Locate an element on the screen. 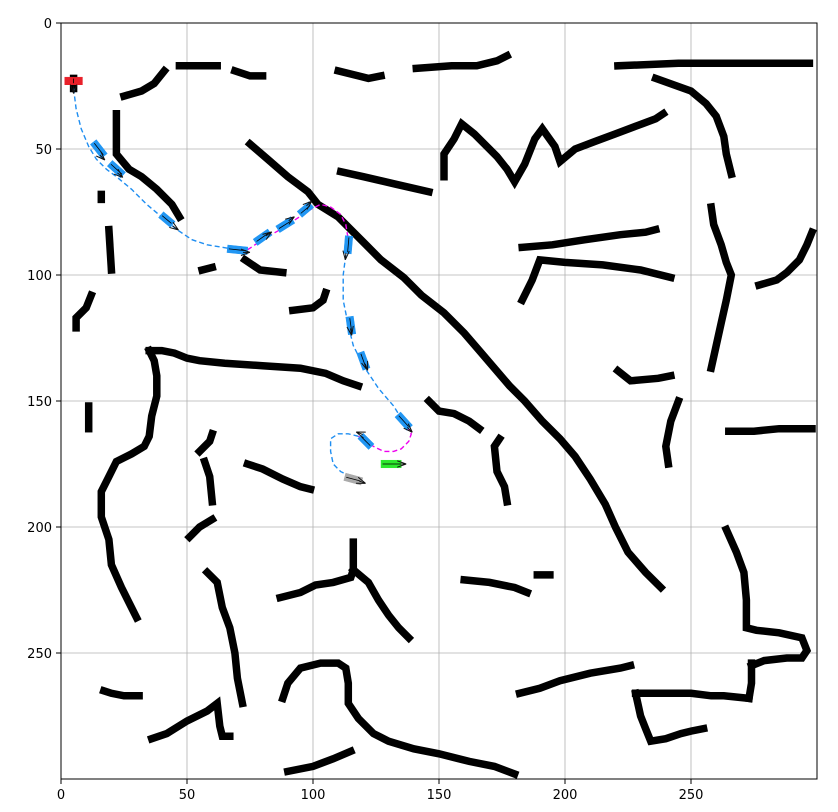 Image resolution: width=838 pixels, height=812 pixels. y-tick-label: 200 is located at coordinates (39, 528).